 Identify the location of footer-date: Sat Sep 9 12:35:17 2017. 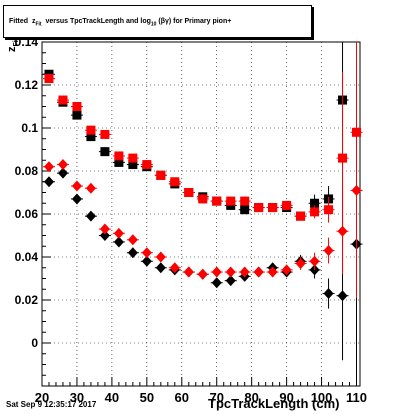
(51, 404).